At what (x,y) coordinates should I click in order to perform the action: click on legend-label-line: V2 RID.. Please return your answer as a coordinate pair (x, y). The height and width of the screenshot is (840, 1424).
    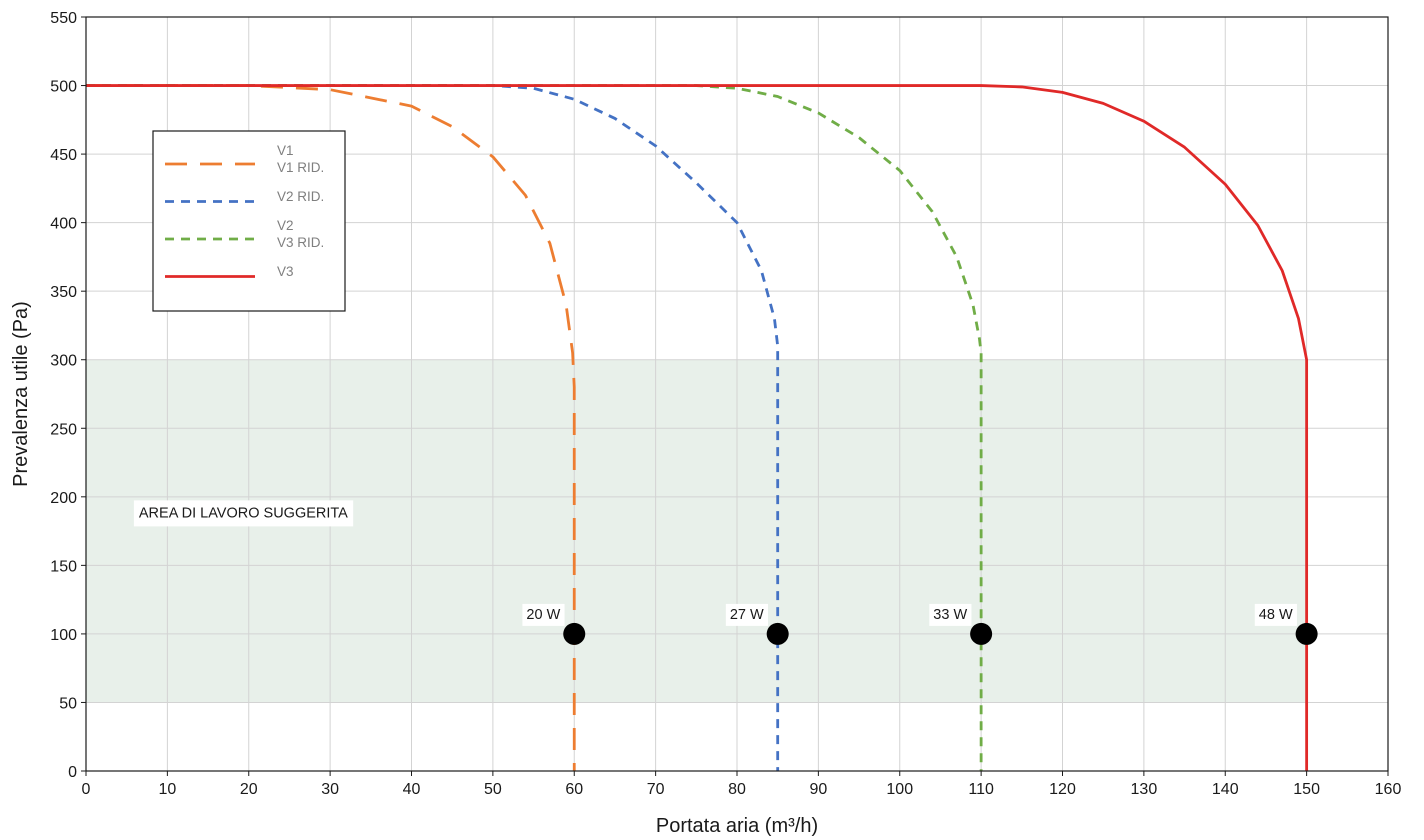
    Looking at the image, I should click on (300, 196).